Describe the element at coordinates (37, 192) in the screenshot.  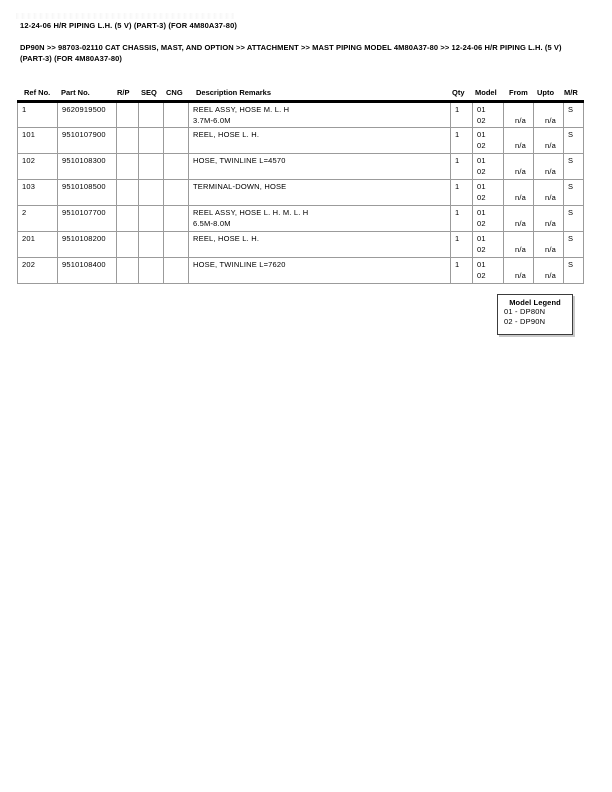
I see `ref-no-cell: 103` at that location.